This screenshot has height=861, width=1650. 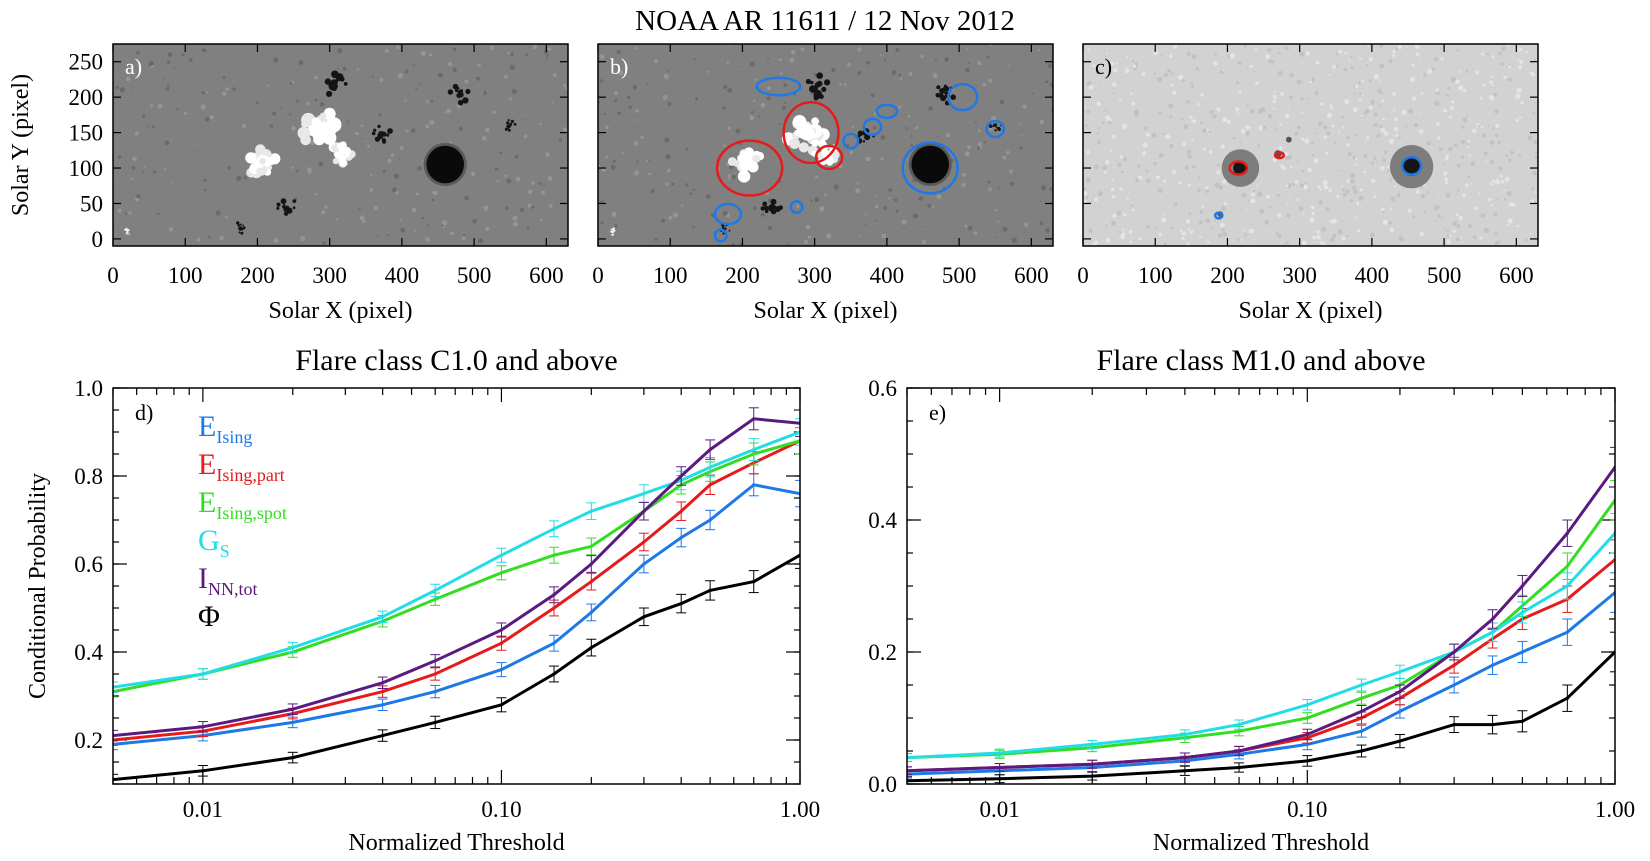 I want to click on y-tick-label: 0.2, so click(x=882, y=652).